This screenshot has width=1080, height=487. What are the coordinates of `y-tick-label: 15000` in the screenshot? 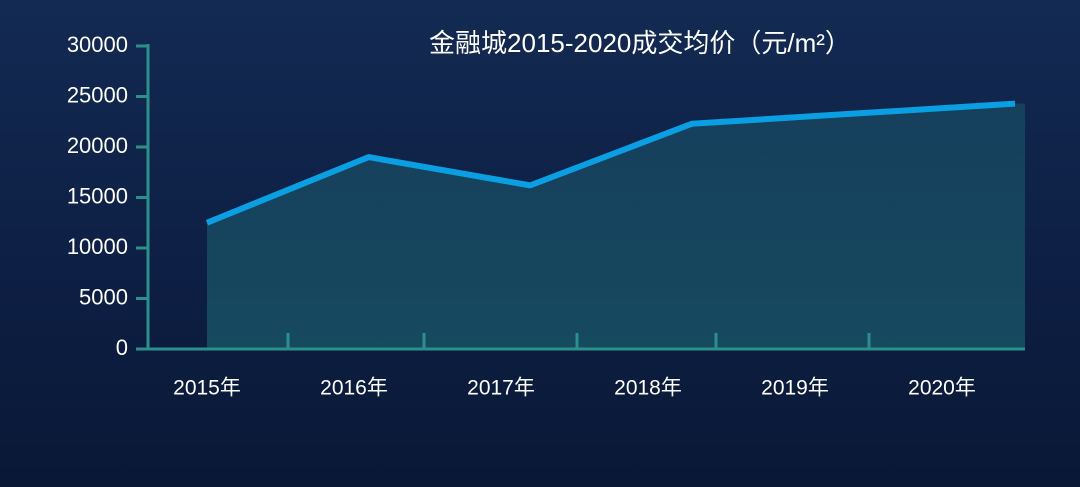 It's located at (97, 195).